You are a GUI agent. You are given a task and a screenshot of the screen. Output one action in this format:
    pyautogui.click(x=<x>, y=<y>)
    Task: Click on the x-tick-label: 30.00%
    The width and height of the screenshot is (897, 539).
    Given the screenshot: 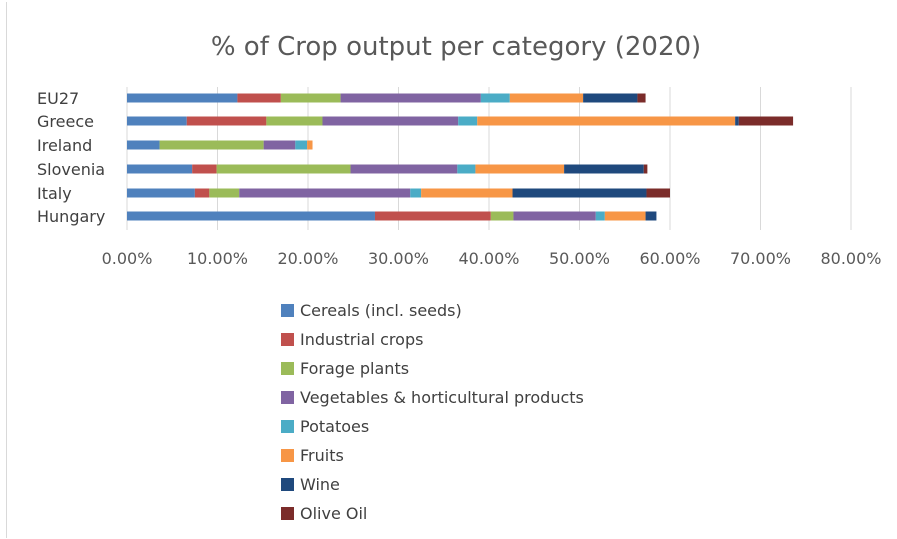 What is the action you would take?
    pyautogui.click(x=398, y=258)
    